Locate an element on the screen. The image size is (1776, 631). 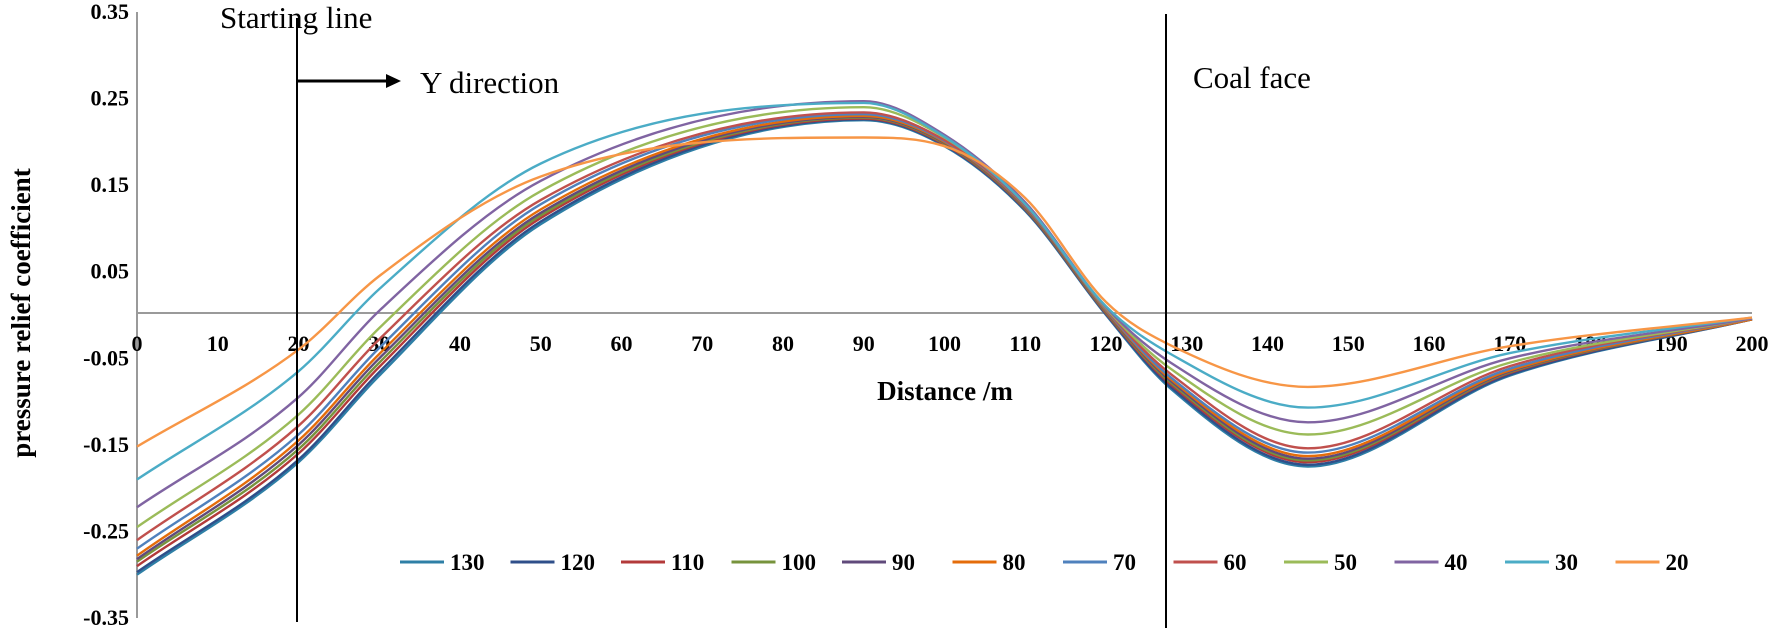
legend-label-90: 90 is located at coordinates (903, 562).